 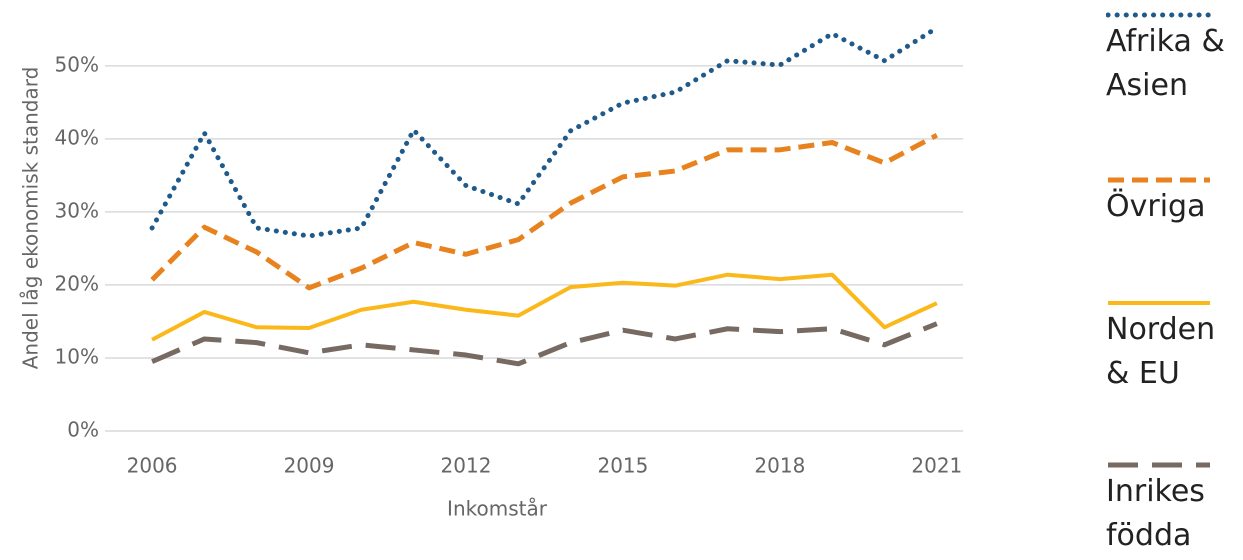 What do you see at coordinates (31, 218) in the screenshot?
I see `y-axis-label: Andel låg ekonomisk standard` at bounding box center [31, 218].